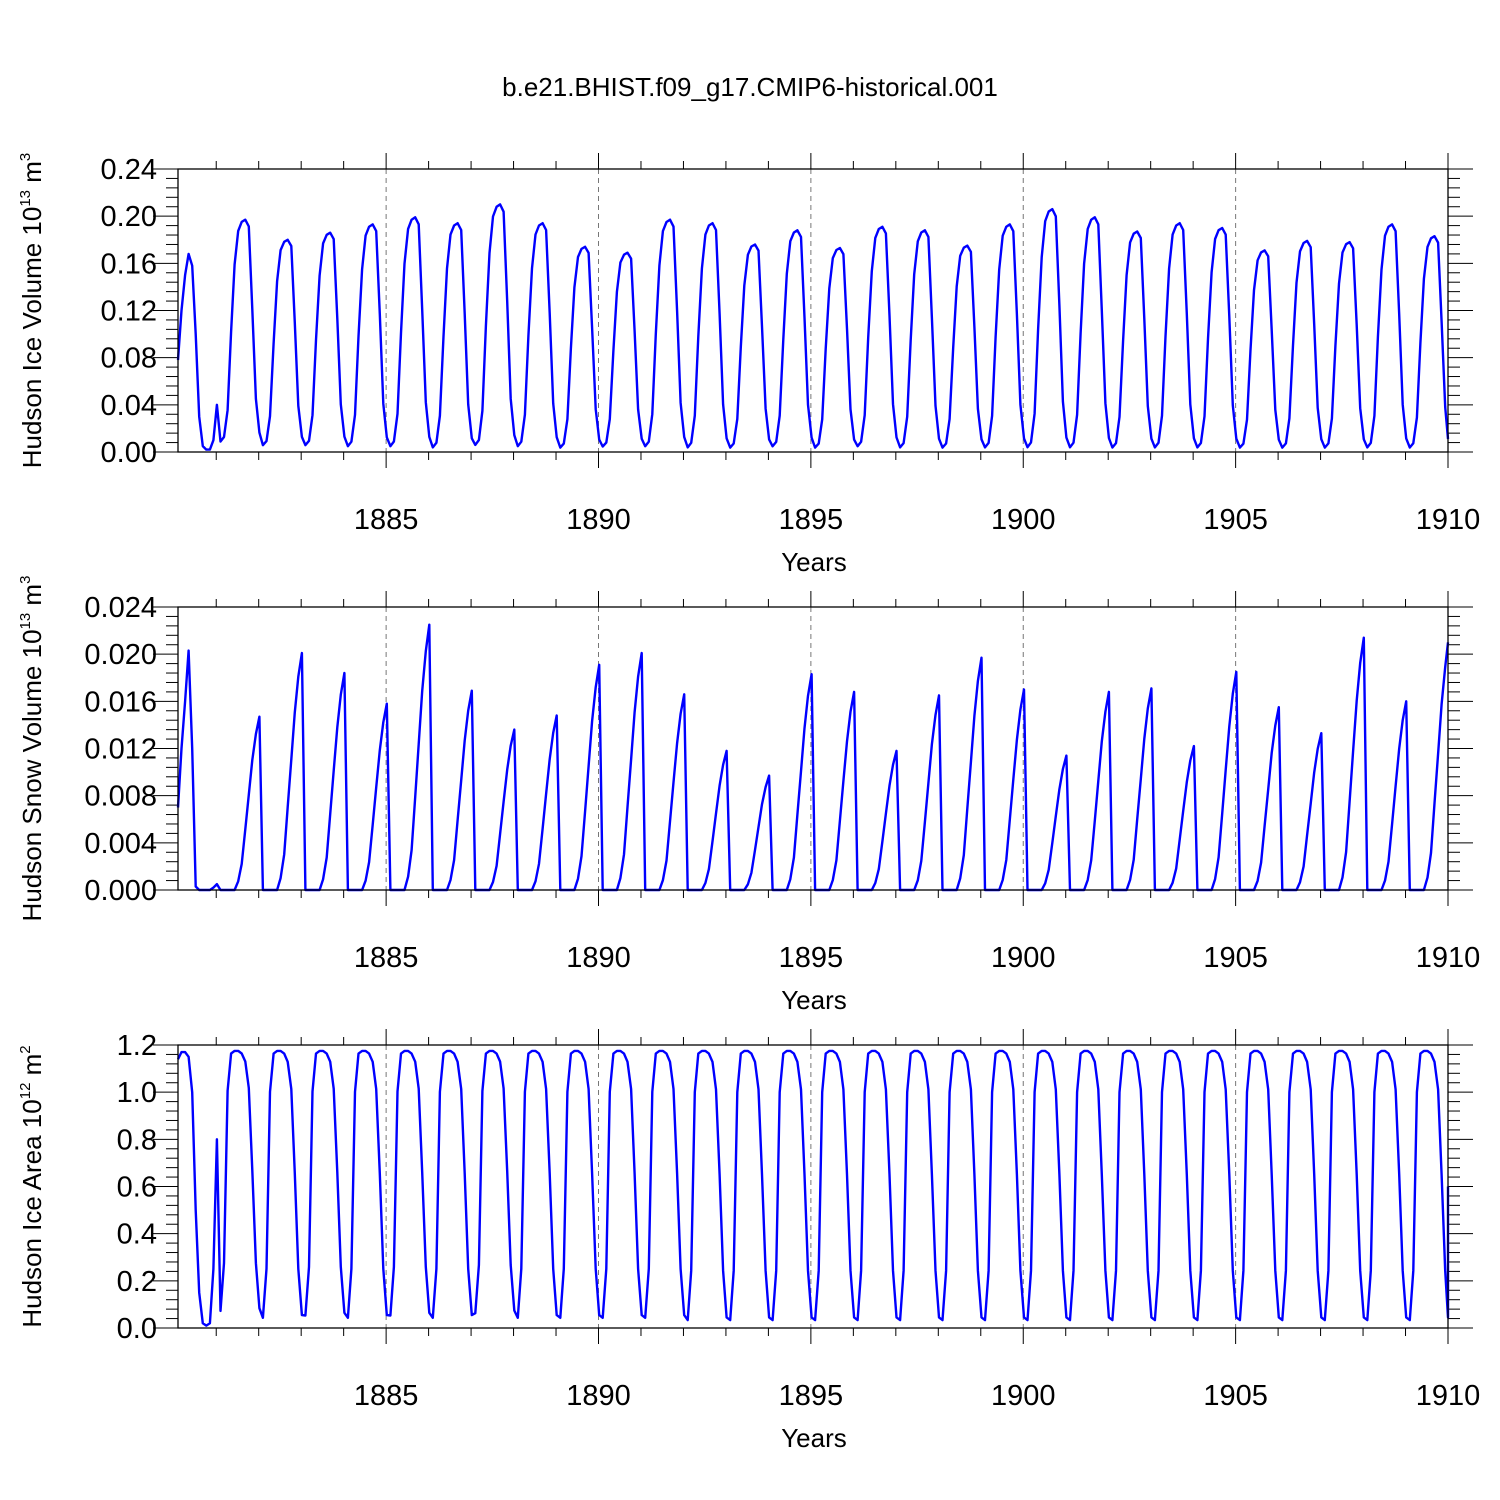 The width and height of the screenshot is (1500, 1500). Describe the element at coordinates (137, 1282) in the screenshot. I see `y-tick-label: 0.2` at that location.